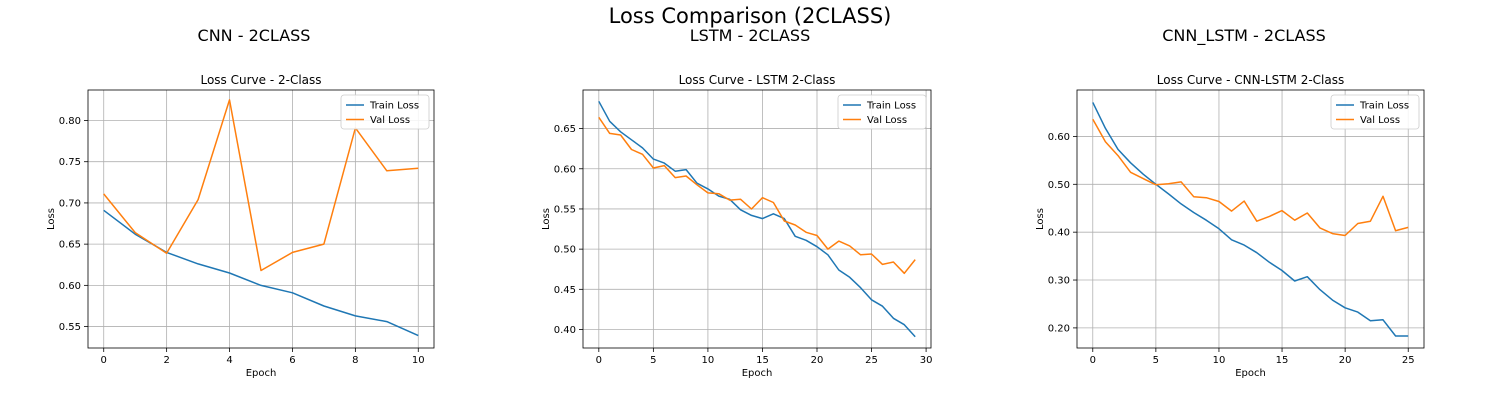  What do you see at coordinates (1251, 80) in the screenshot?
I see `axes-title: Loss Curve - CNN-LSTM 2-Class` at bounding box center [1251, 80].